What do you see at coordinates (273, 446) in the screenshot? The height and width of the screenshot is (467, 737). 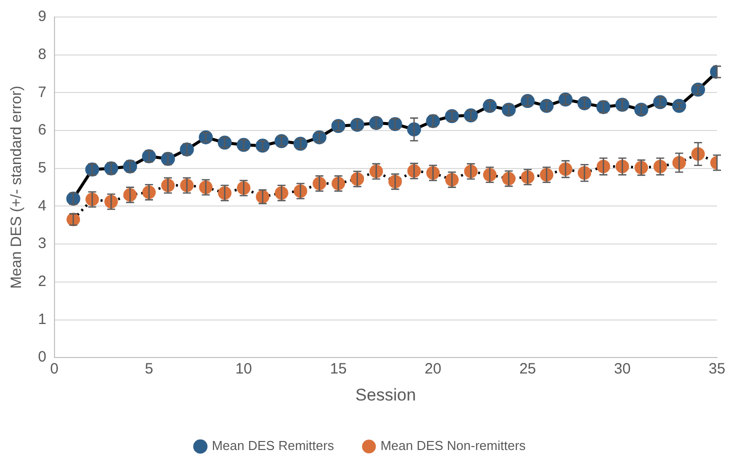 I see `legend-label: Mean DES Remitters` at bounding box center [273, 446].